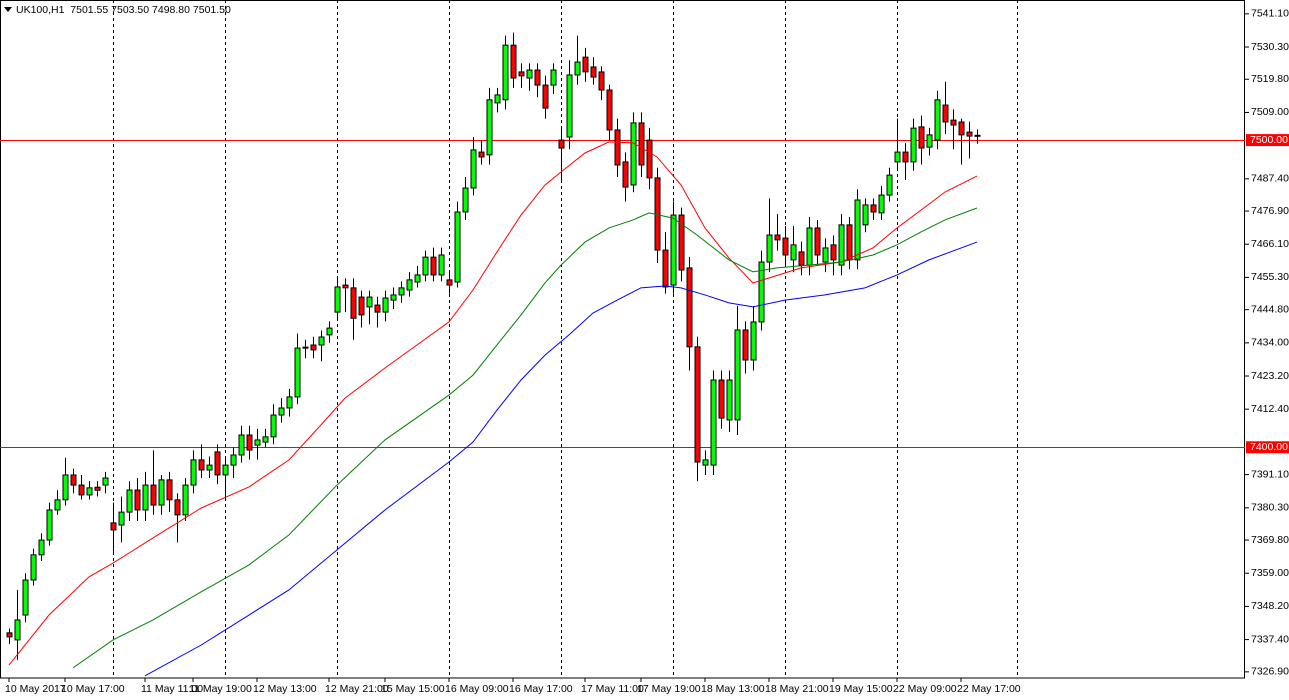 This screenshot has height=700, width=1289. I want to click on x-tick-label: 12 May 13:00, so click(285, 689).